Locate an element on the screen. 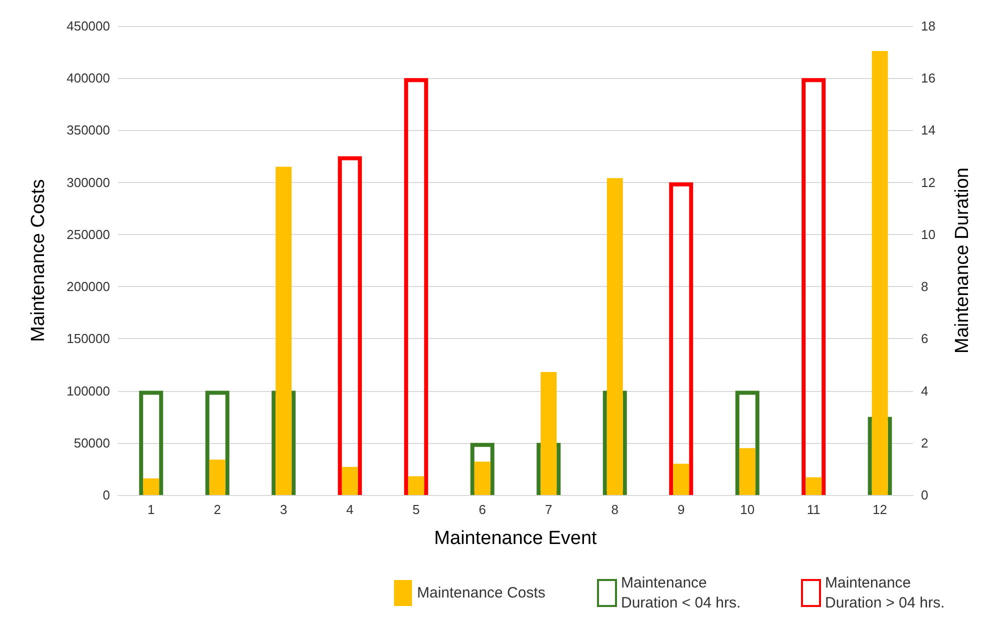 The image size is (988, 628). y-tick-label: 450000 is located at coordinates (88, 26).